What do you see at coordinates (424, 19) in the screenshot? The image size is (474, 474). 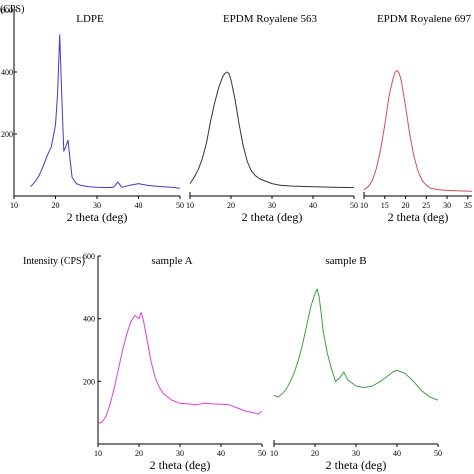 I see `chart-title: EPDM Royalene 697` at bounding box center [424, 19].